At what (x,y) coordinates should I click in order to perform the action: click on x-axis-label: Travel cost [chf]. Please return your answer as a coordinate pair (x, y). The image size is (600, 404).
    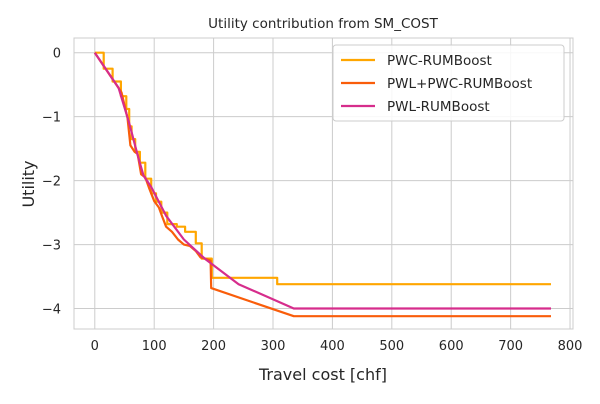
    Looking at the image, I should click on (322, 374).